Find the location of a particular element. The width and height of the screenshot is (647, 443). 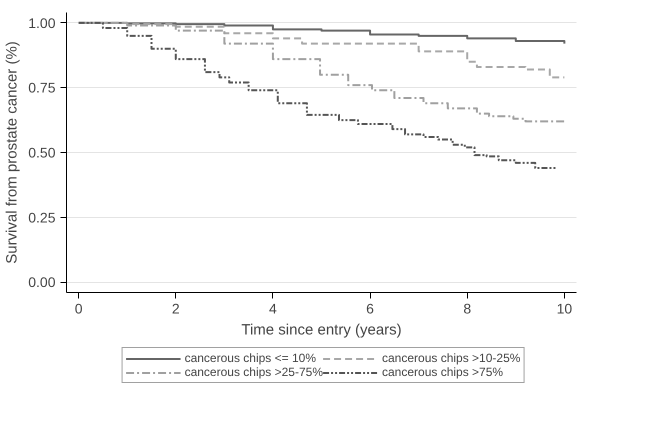

x-axis-title: Time since entry (years) is located at coordinates (321, 330).